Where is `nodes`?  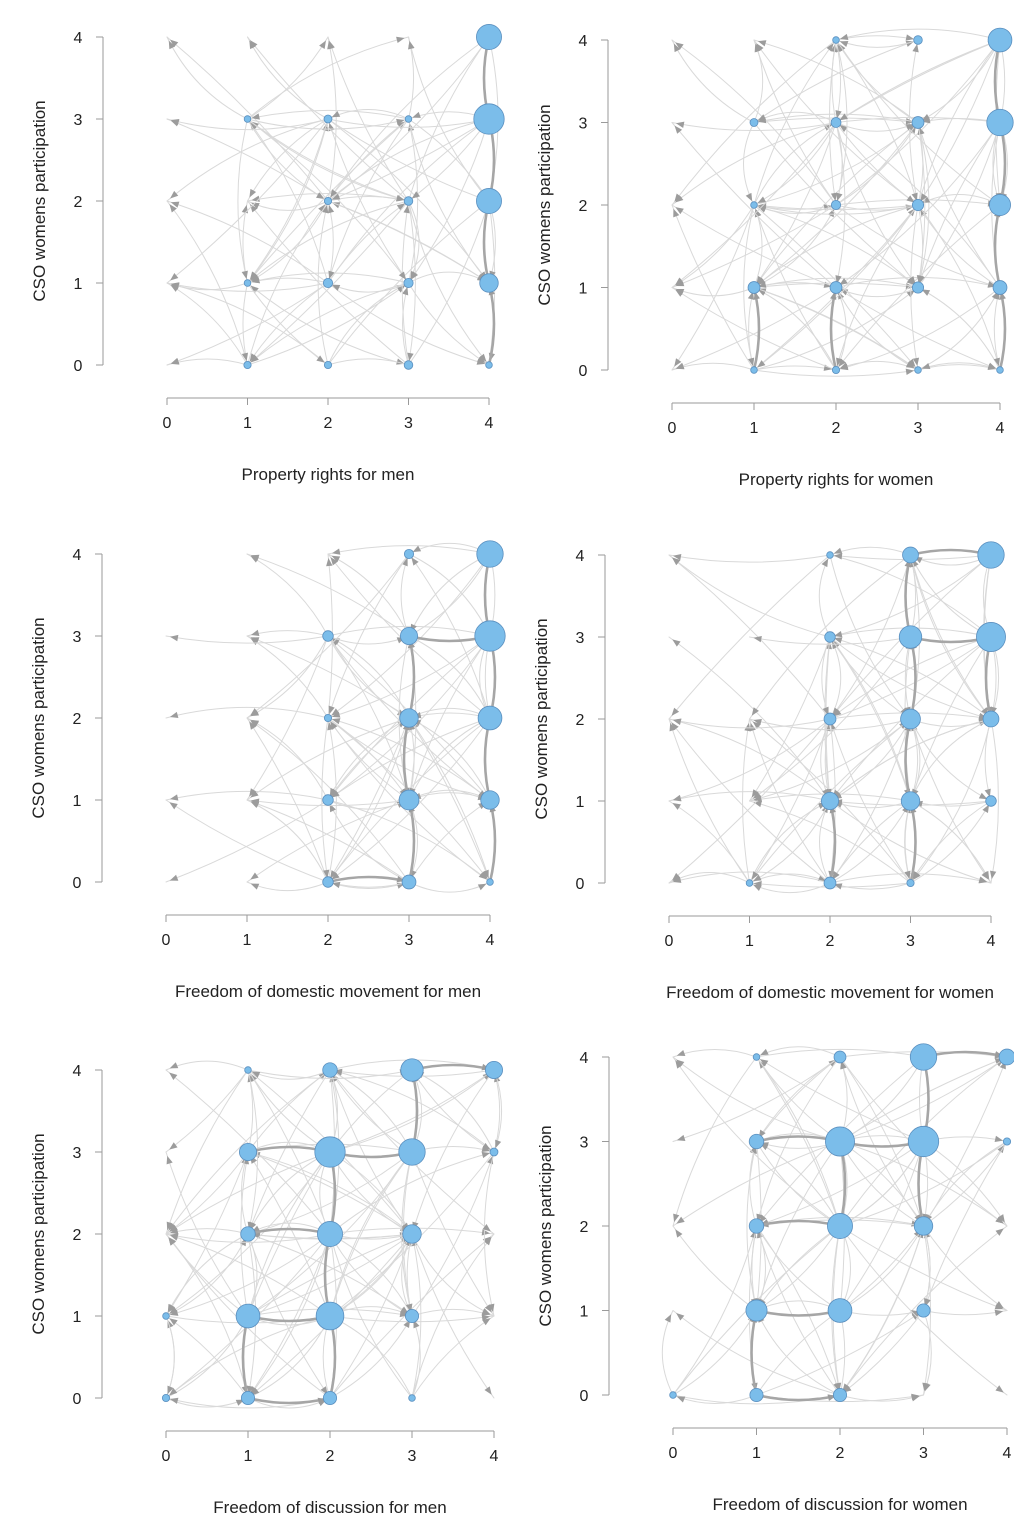
nodes is located at coordinates (880, 201).